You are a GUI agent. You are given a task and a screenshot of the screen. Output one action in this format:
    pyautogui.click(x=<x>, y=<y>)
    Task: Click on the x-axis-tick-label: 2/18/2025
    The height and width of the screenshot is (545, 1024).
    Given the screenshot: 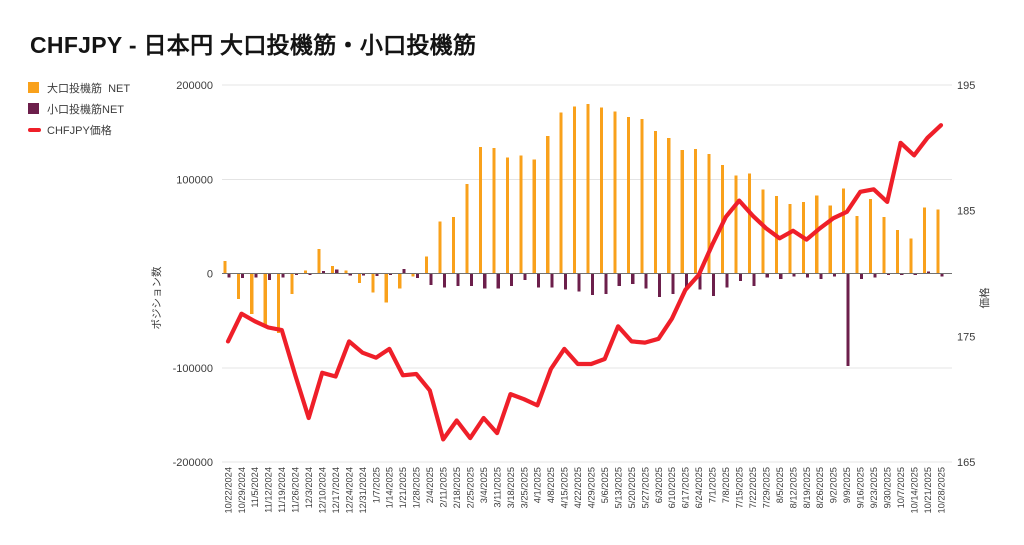 What is the action you would take?
    pyautogui.click(x=457, y=487)
    